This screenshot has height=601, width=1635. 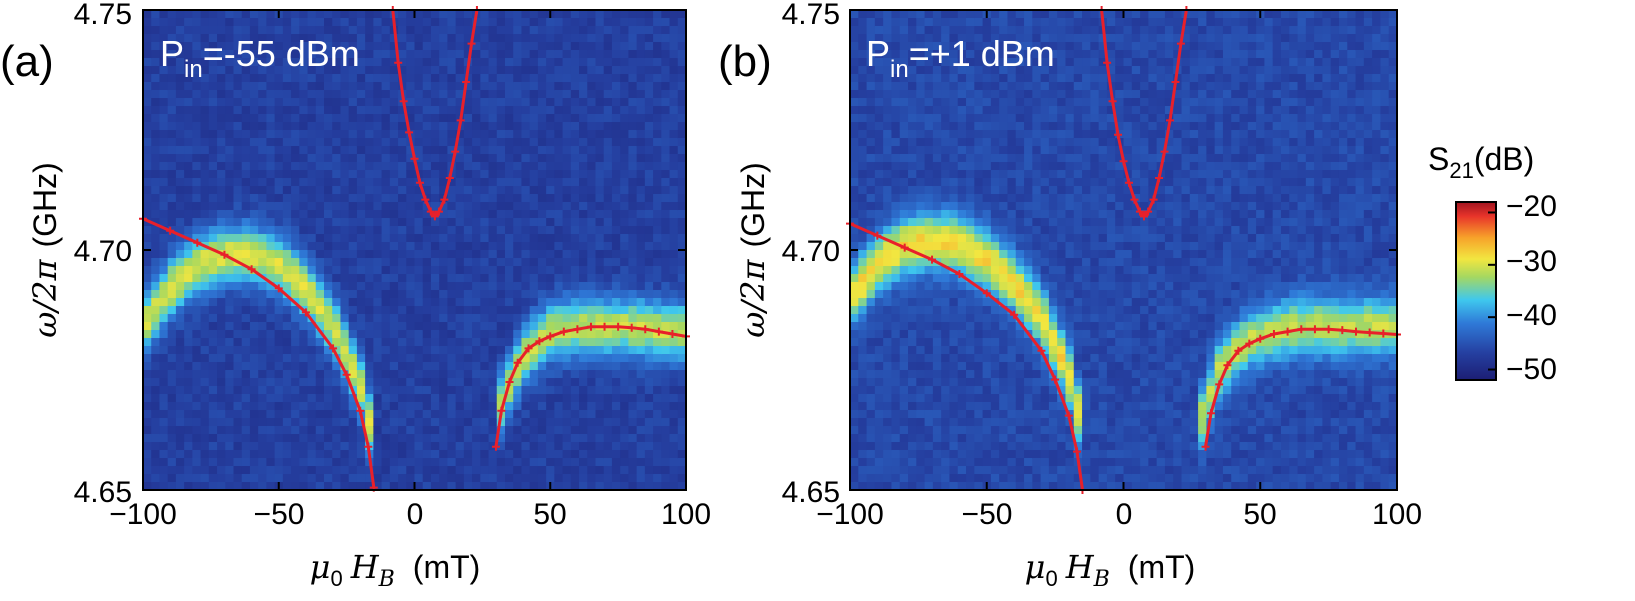 What do you see at coordinates (279, 514) in the screenshot?
I see `x-tick-a-1: −50` at bounding box center [279, 514].